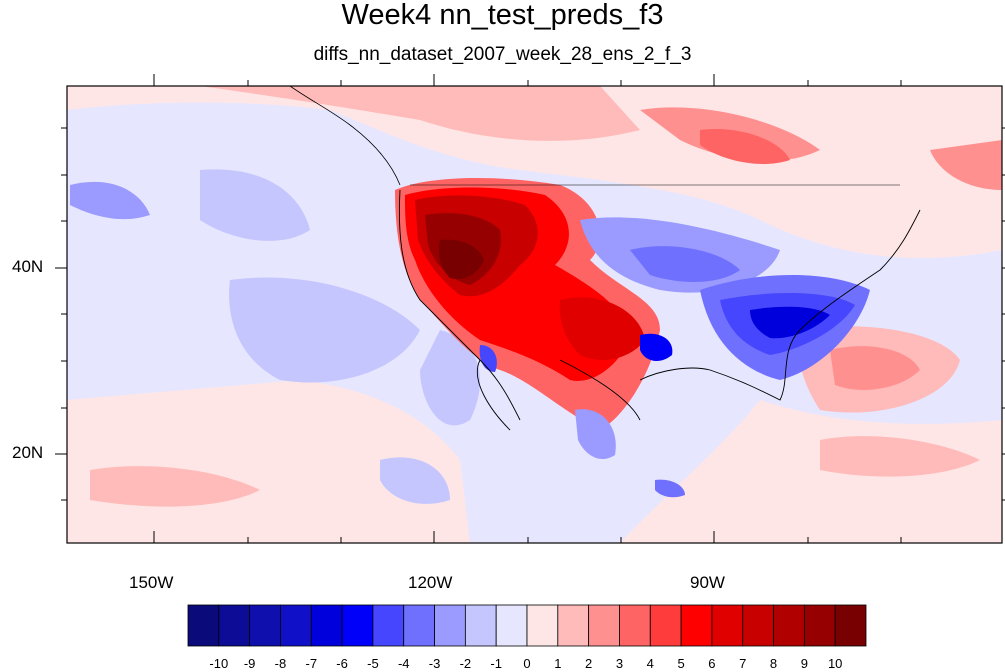 This screenshot has width=1005, height=672. What do you see at coordinates (589, 663) in the screenshot?
I see `colorbar-label: 2` at bounding box center [589, 663].